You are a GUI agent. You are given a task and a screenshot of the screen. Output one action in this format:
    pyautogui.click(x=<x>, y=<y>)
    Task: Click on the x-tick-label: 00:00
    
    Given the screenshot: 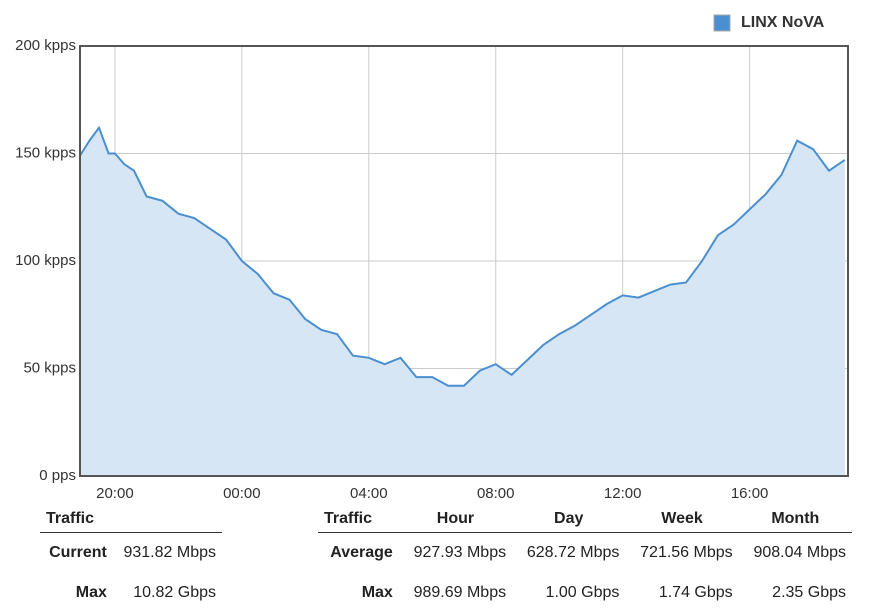 What is the action you would take?
    pyautogui.click(x=242, y=493)
    